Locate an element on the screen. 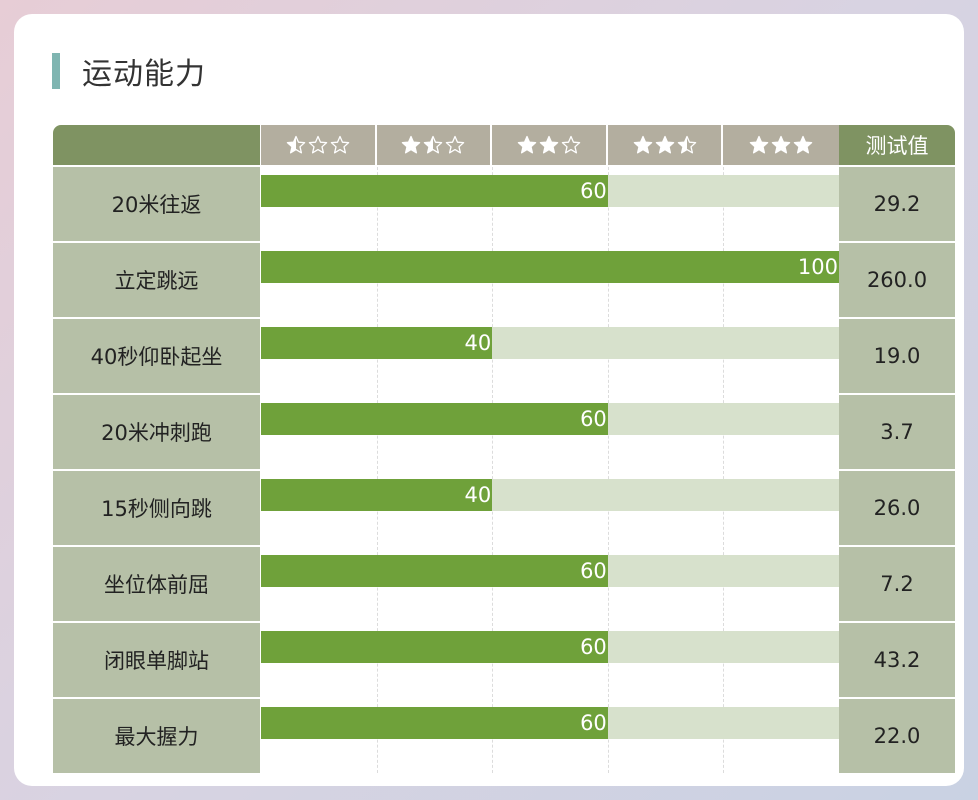 This screenshot has width=978, height=800. table-row: 闭眼单脚站 60 43.2 is located at coordinates (504, 661).